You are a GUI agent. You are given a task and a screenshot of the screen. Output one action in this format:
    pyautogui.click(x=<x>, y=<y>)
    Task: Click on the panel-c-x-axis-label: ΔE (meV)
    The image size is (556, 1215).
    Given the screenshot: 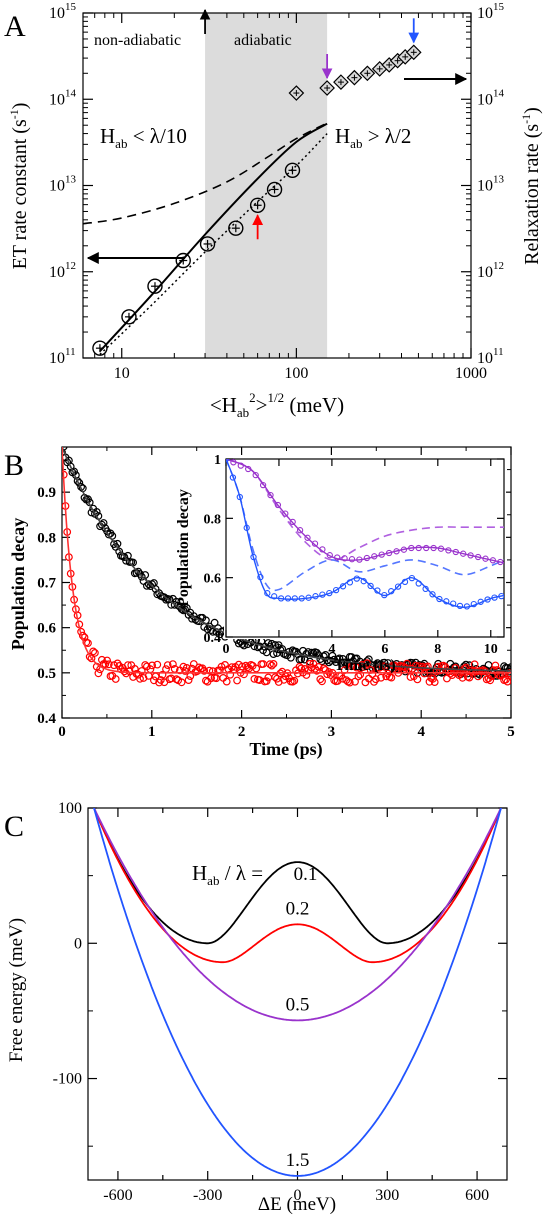 What is the action you would take?
    pyautogui.click(x=297, y=1204)
    